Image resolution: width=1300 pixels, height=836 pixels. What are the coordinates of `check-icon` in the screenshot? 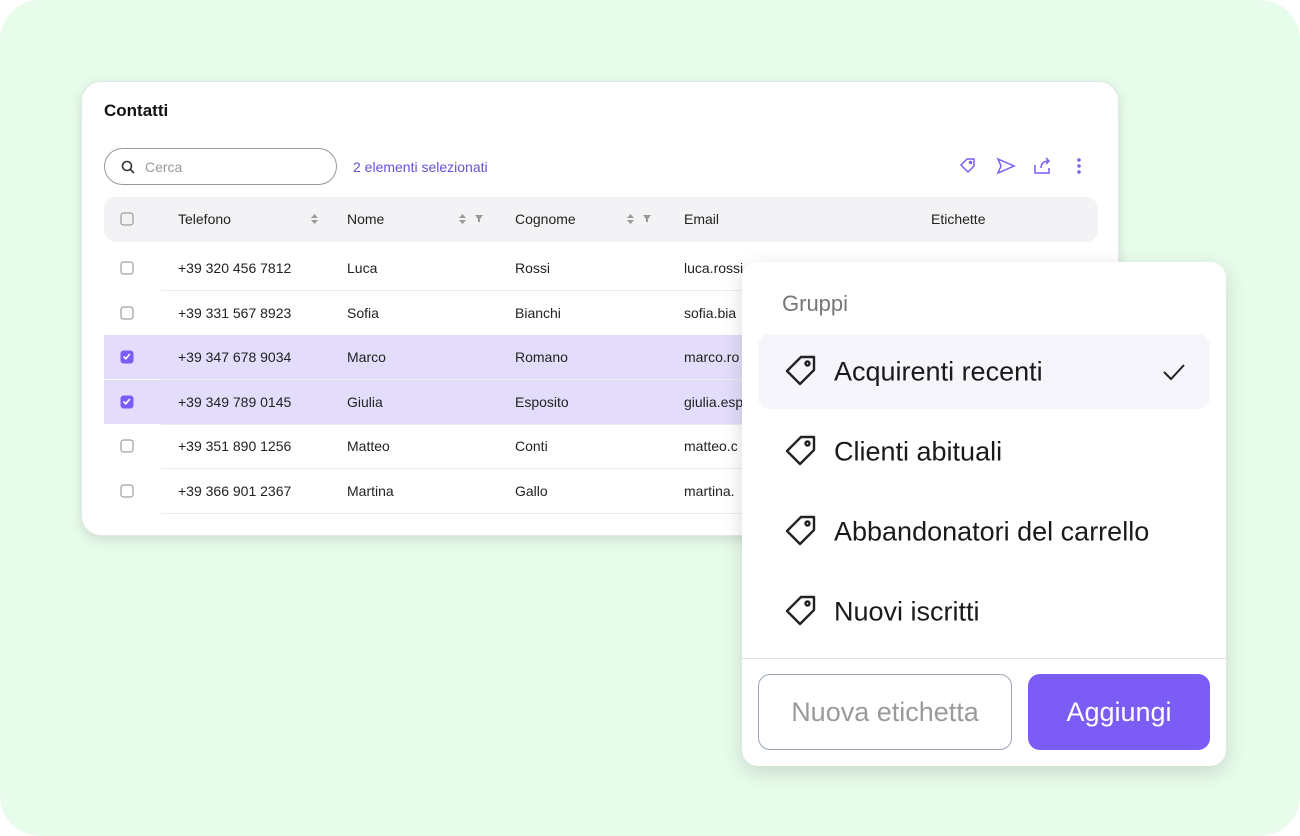 It's located at (1174, 372).